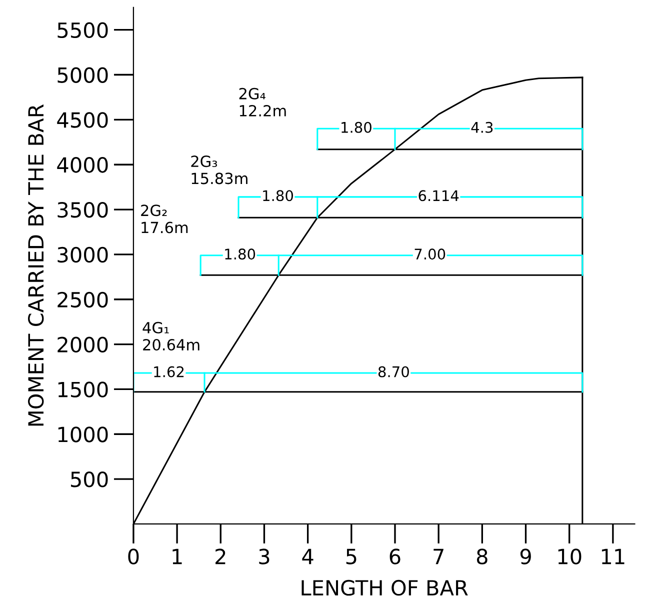  Describe the element at coordinates (264, 556) in the screenshot. I see `x-tick-label: 3` at that location.